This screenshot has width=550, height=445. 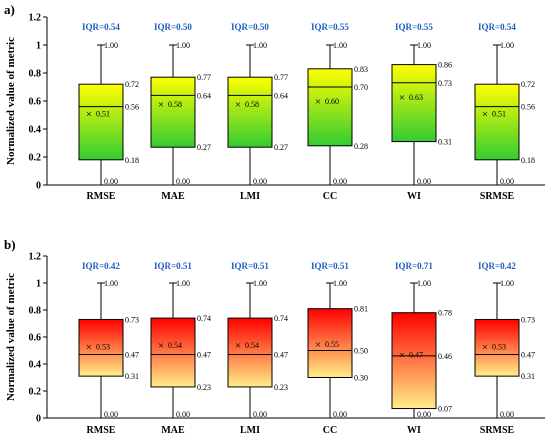 I want to click on mean-value: 0.63, so click(x=416, y=97).